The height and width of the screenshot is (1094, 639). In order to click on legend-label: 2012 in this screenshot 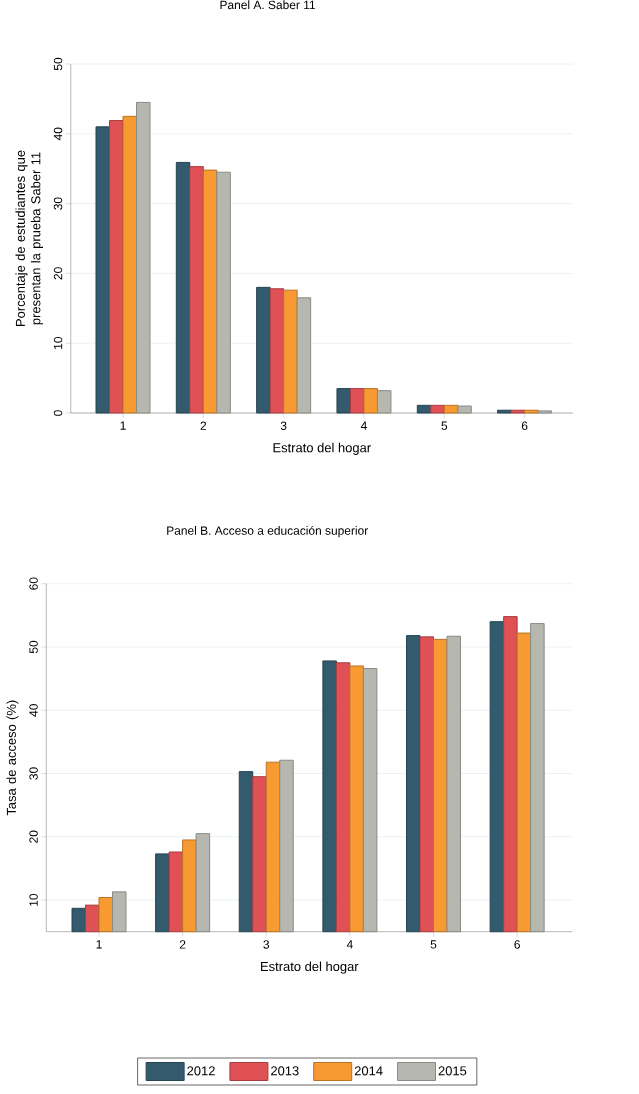, I will do `click(201, 1071)`.